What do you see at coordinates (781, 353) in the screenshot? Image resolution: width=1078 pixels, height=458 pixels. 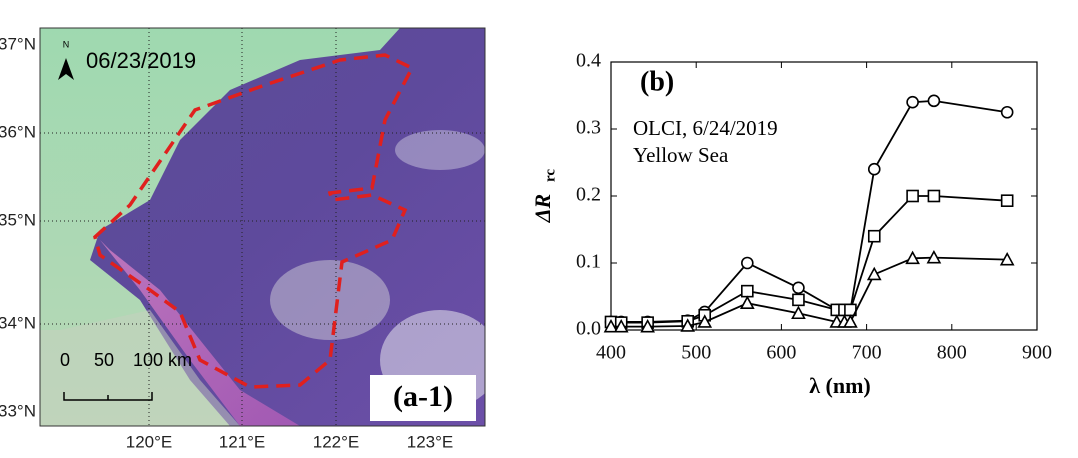 I see `x-tick-label: 600` at bounding box center [781, 353].